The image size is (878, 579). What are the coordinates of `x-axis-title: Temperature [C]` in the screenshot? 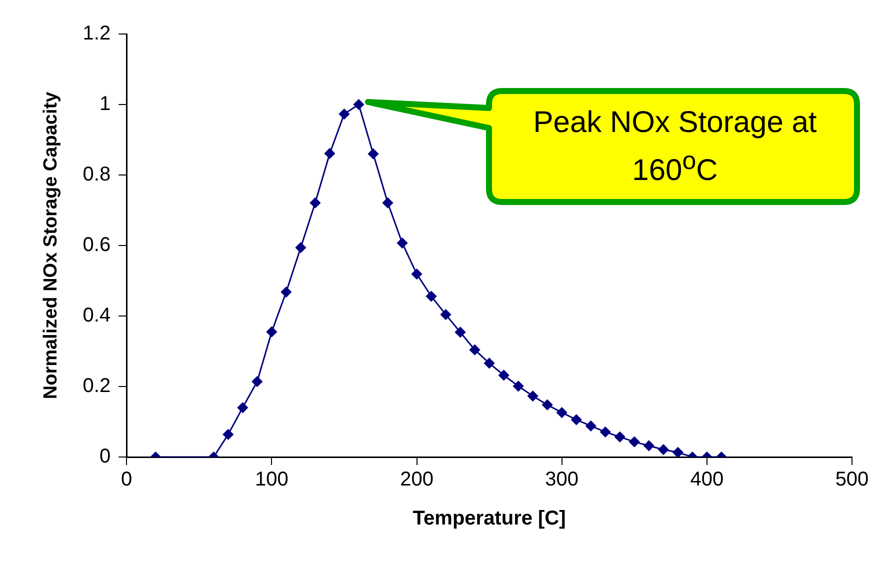 It's located at (489, 519).